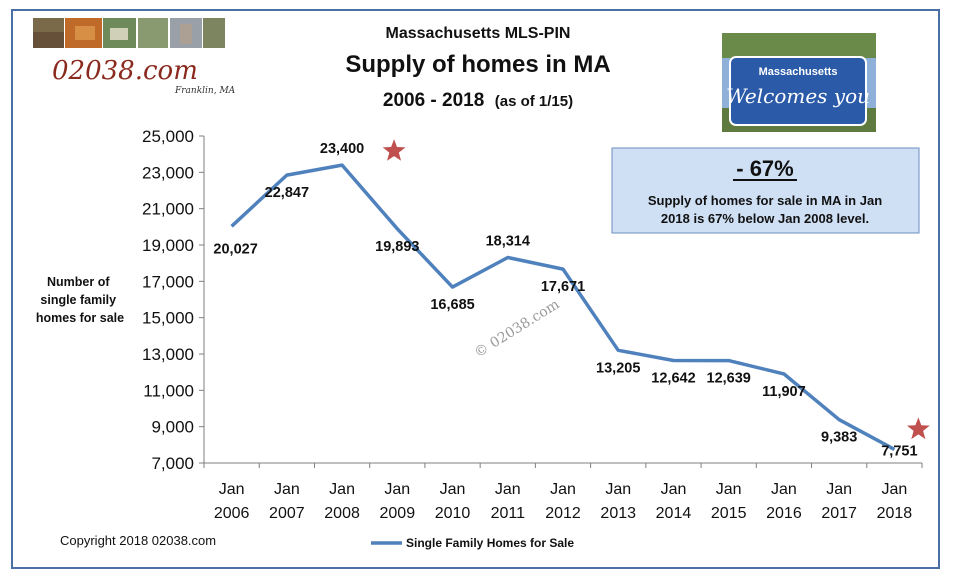  I want to click on star-icon-2018, so click(918, 428).